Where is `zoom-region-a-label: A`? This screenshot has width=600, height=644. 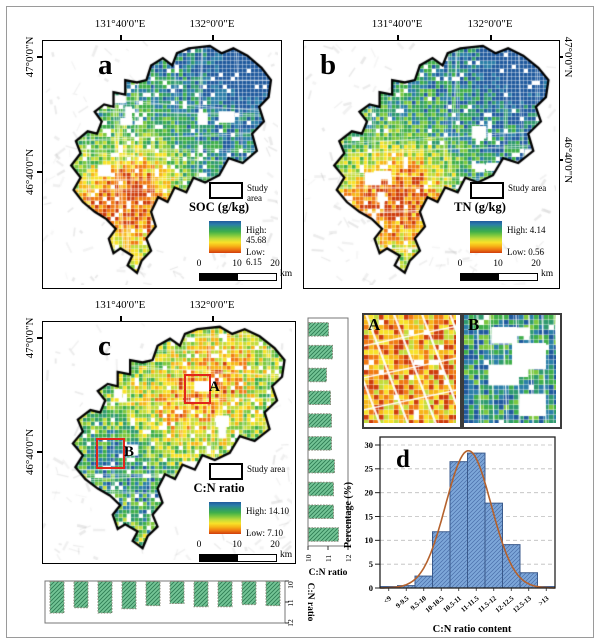
zoom-region-a-label: A is located at coordinates (214, 387).